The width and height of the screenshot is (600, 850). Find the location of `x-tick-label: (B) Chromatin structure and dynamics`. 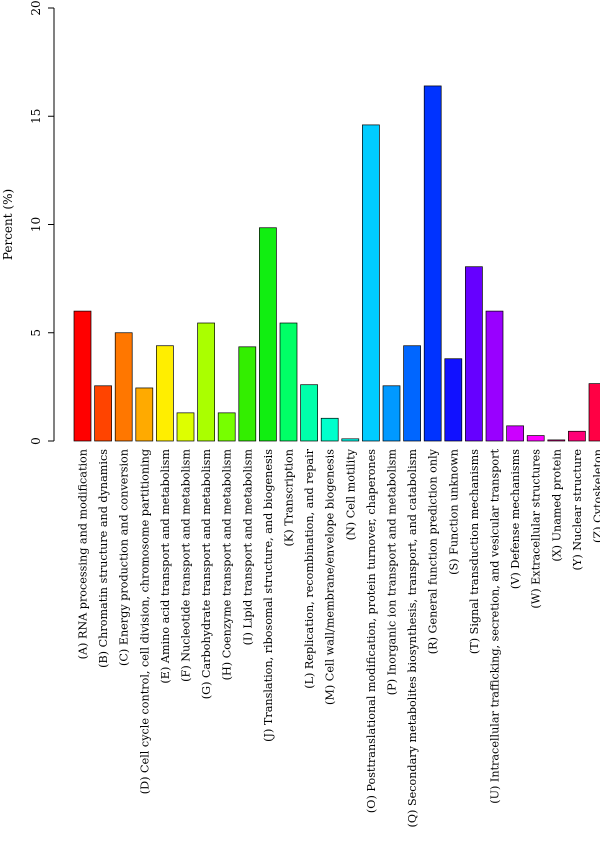

x-tick-label: (B) Chromatin structure and dynamics is located at coordinates (103, 558).